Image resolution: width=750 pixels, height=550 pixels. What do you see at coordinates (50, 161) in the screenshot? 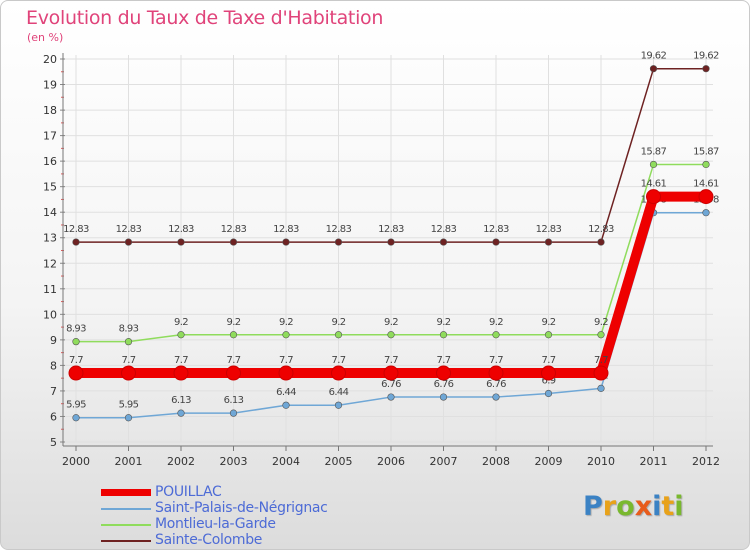
I see `y-tick-label: 16` at bounding box center [50, 161].